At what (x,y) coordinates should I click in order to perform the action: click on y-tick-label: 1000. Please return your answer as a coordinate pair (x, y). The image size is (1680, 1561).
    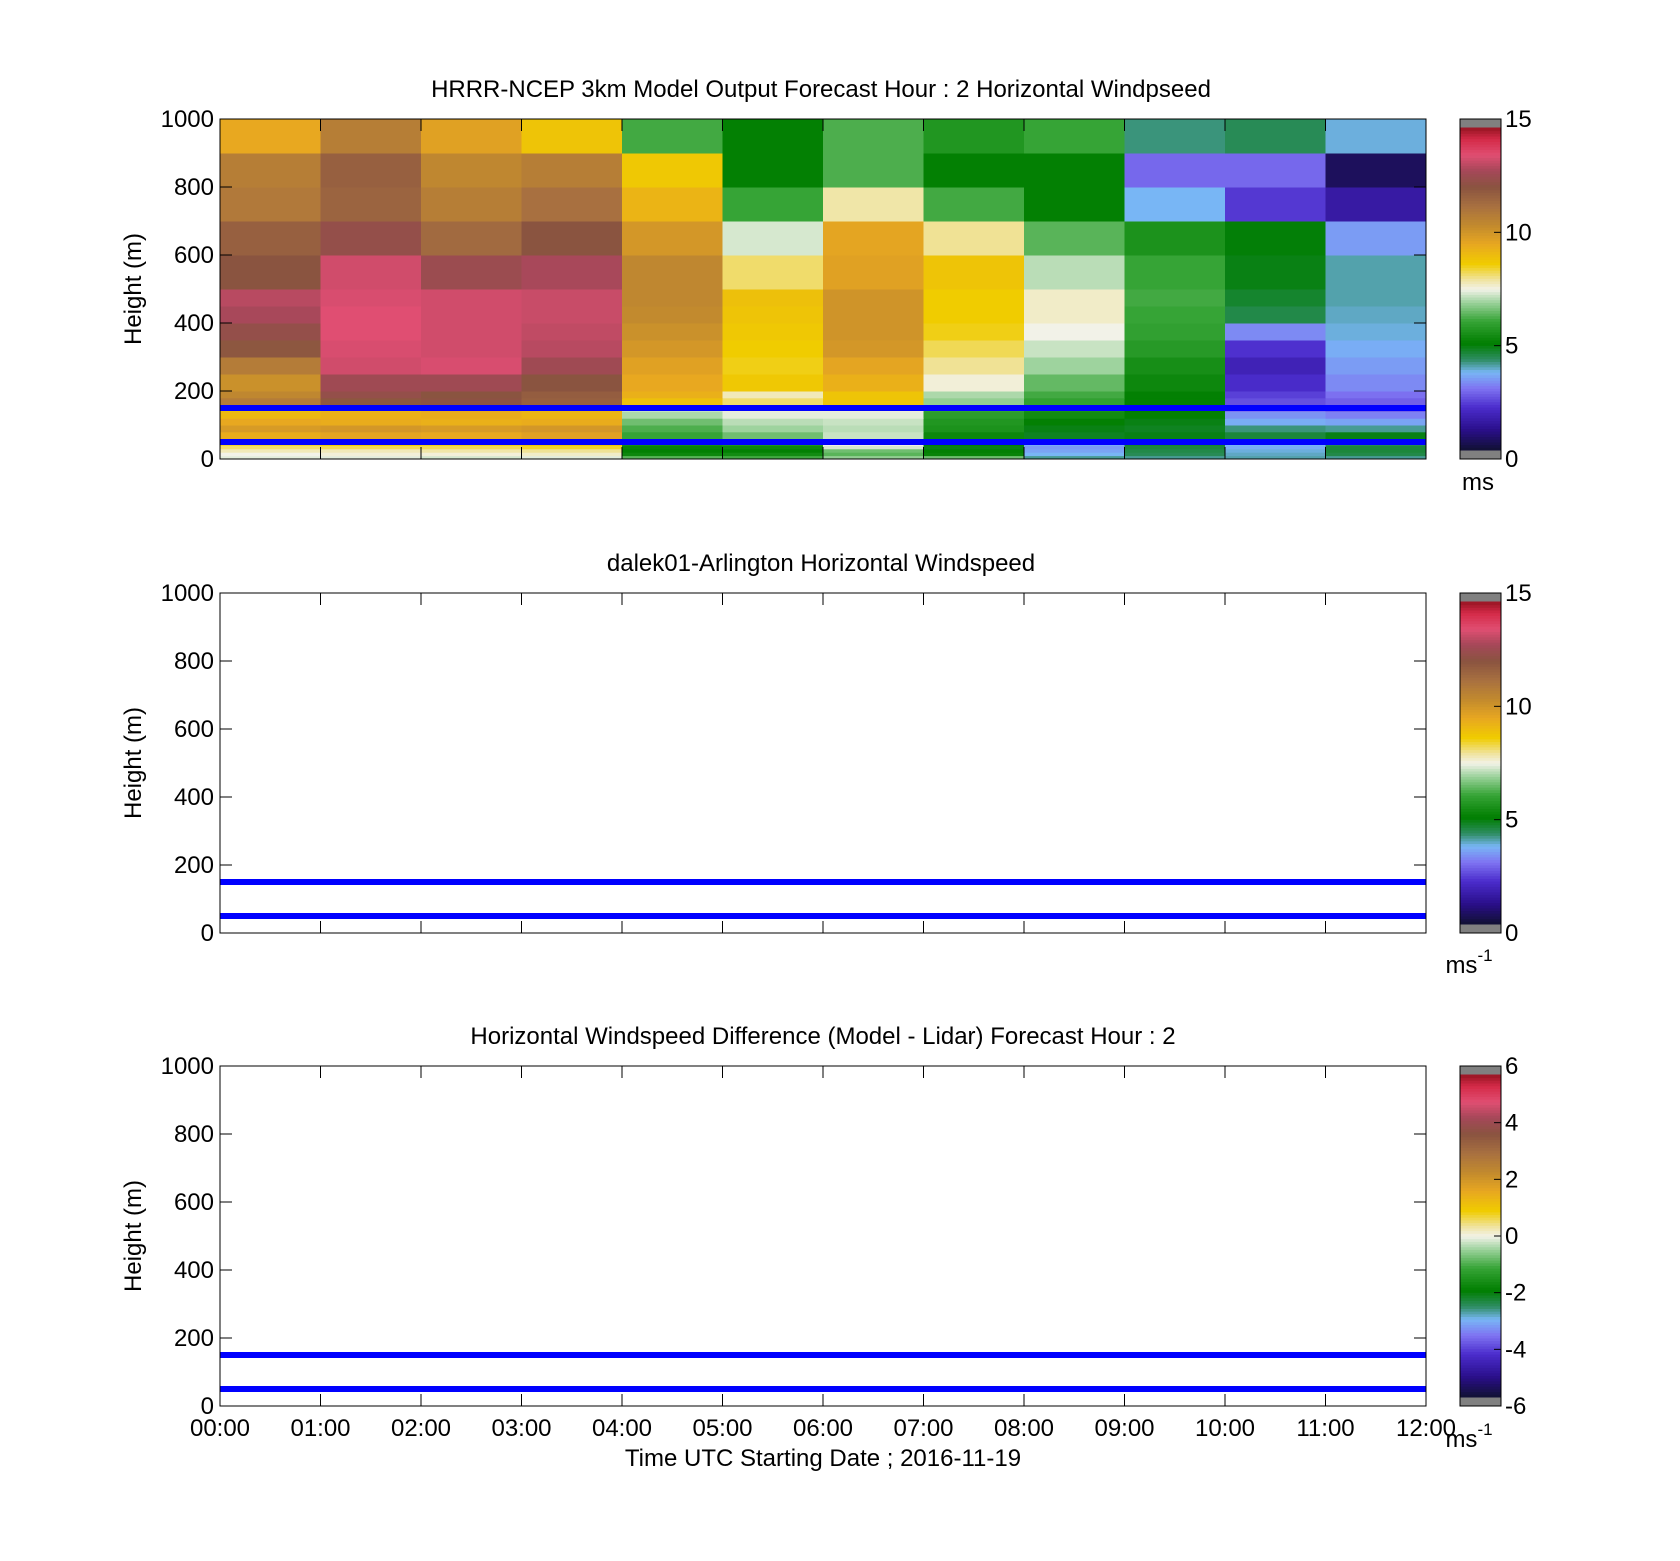
    Looking at the image, I should click on (187, 119).